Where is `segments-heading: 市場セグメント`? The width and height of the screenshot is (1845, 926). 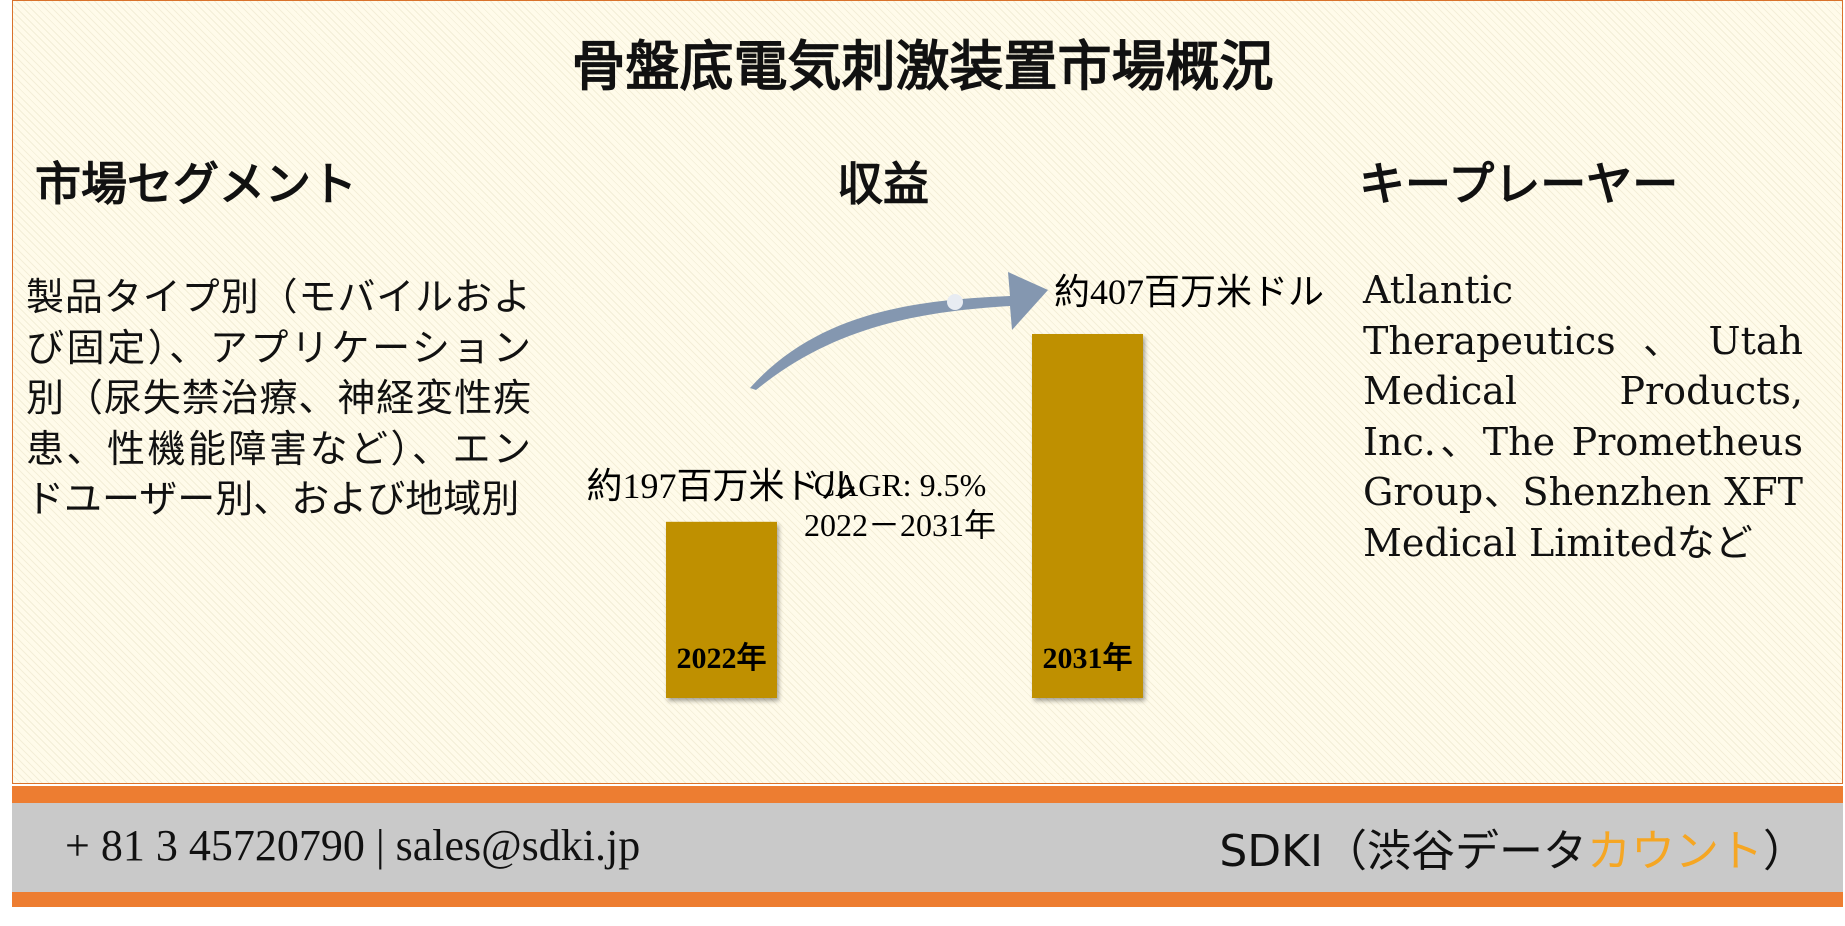 segments-heading: 市場セグメント is located at coordinates (196, 184).